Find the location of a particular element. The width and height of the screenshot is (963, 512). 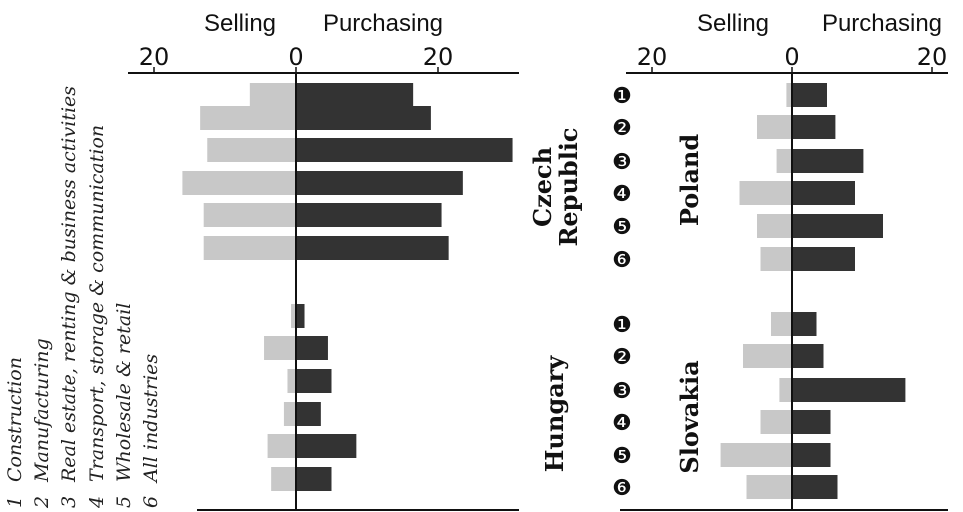

country-label: CzechRepublic is located at coordinates (555, 186).